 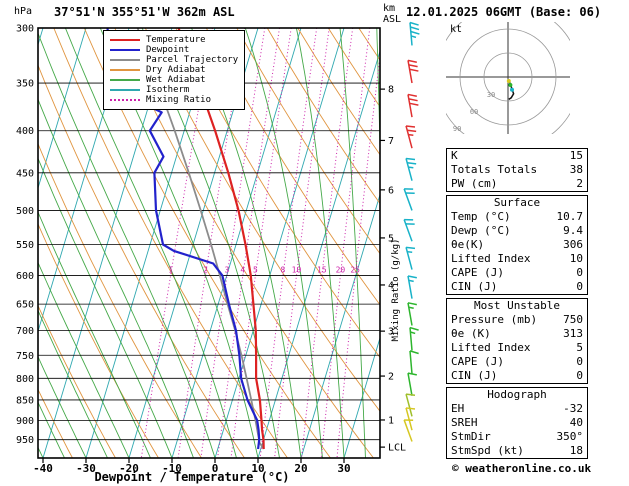 What do you see at coordinates (504, 12) in the screenshot?
I see `datetime-label: 12.01.2025 06GMT (Base: 06)` at bounding box center [504, 12].